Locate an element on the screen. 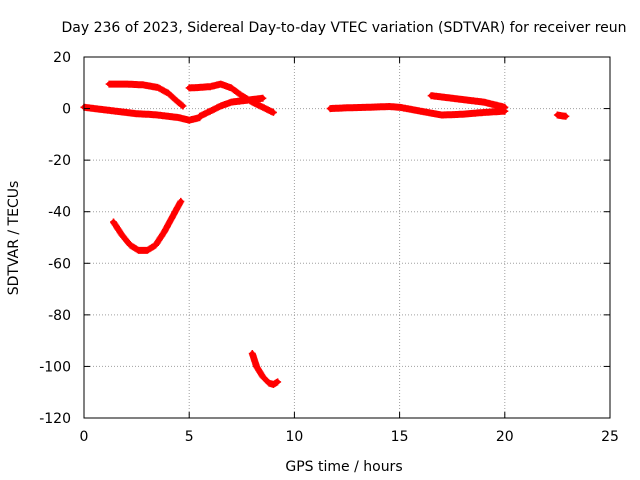  y-tick-label: -120 is located at coordinates (55, 419).